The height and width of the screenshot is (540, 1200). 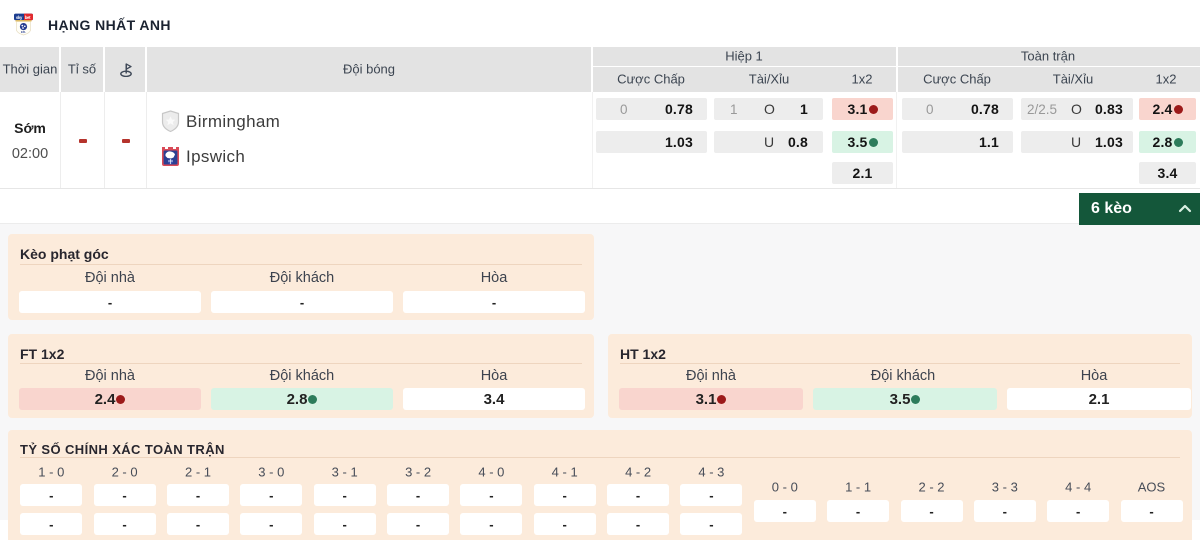 What do you see at coordinates (19, 17) in the screenshot?
I see `svg-text: sky` at bounding box center [19, 17].